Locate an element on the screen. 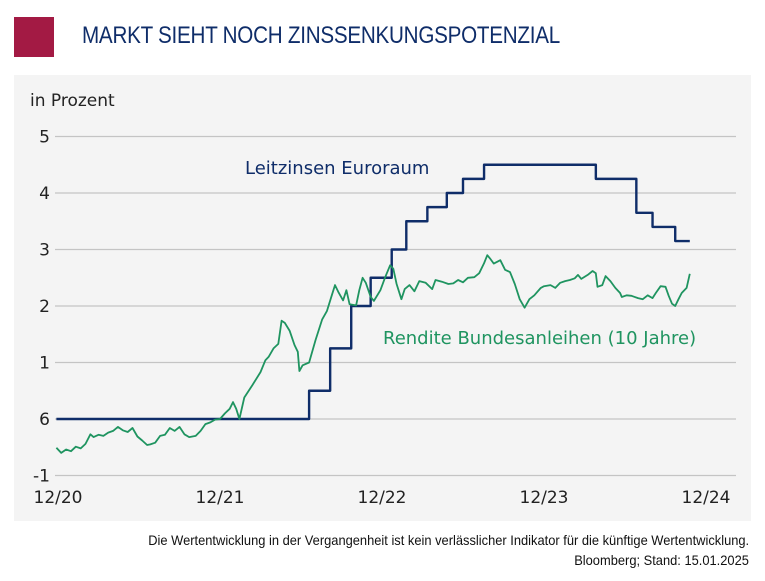  brand-square-logo is located at coordinates (34, 37).